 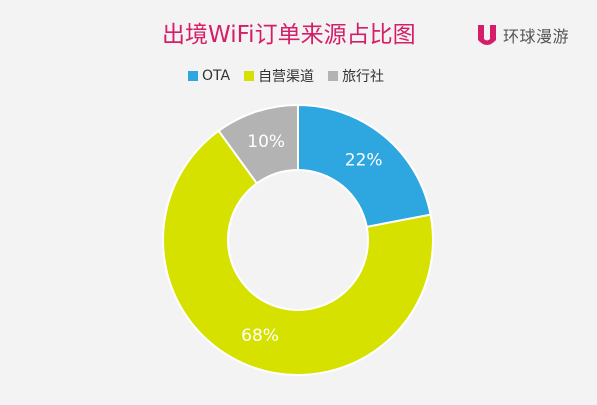 I want to click on brand-name: 环球漫游, so click(x=536, y=36).